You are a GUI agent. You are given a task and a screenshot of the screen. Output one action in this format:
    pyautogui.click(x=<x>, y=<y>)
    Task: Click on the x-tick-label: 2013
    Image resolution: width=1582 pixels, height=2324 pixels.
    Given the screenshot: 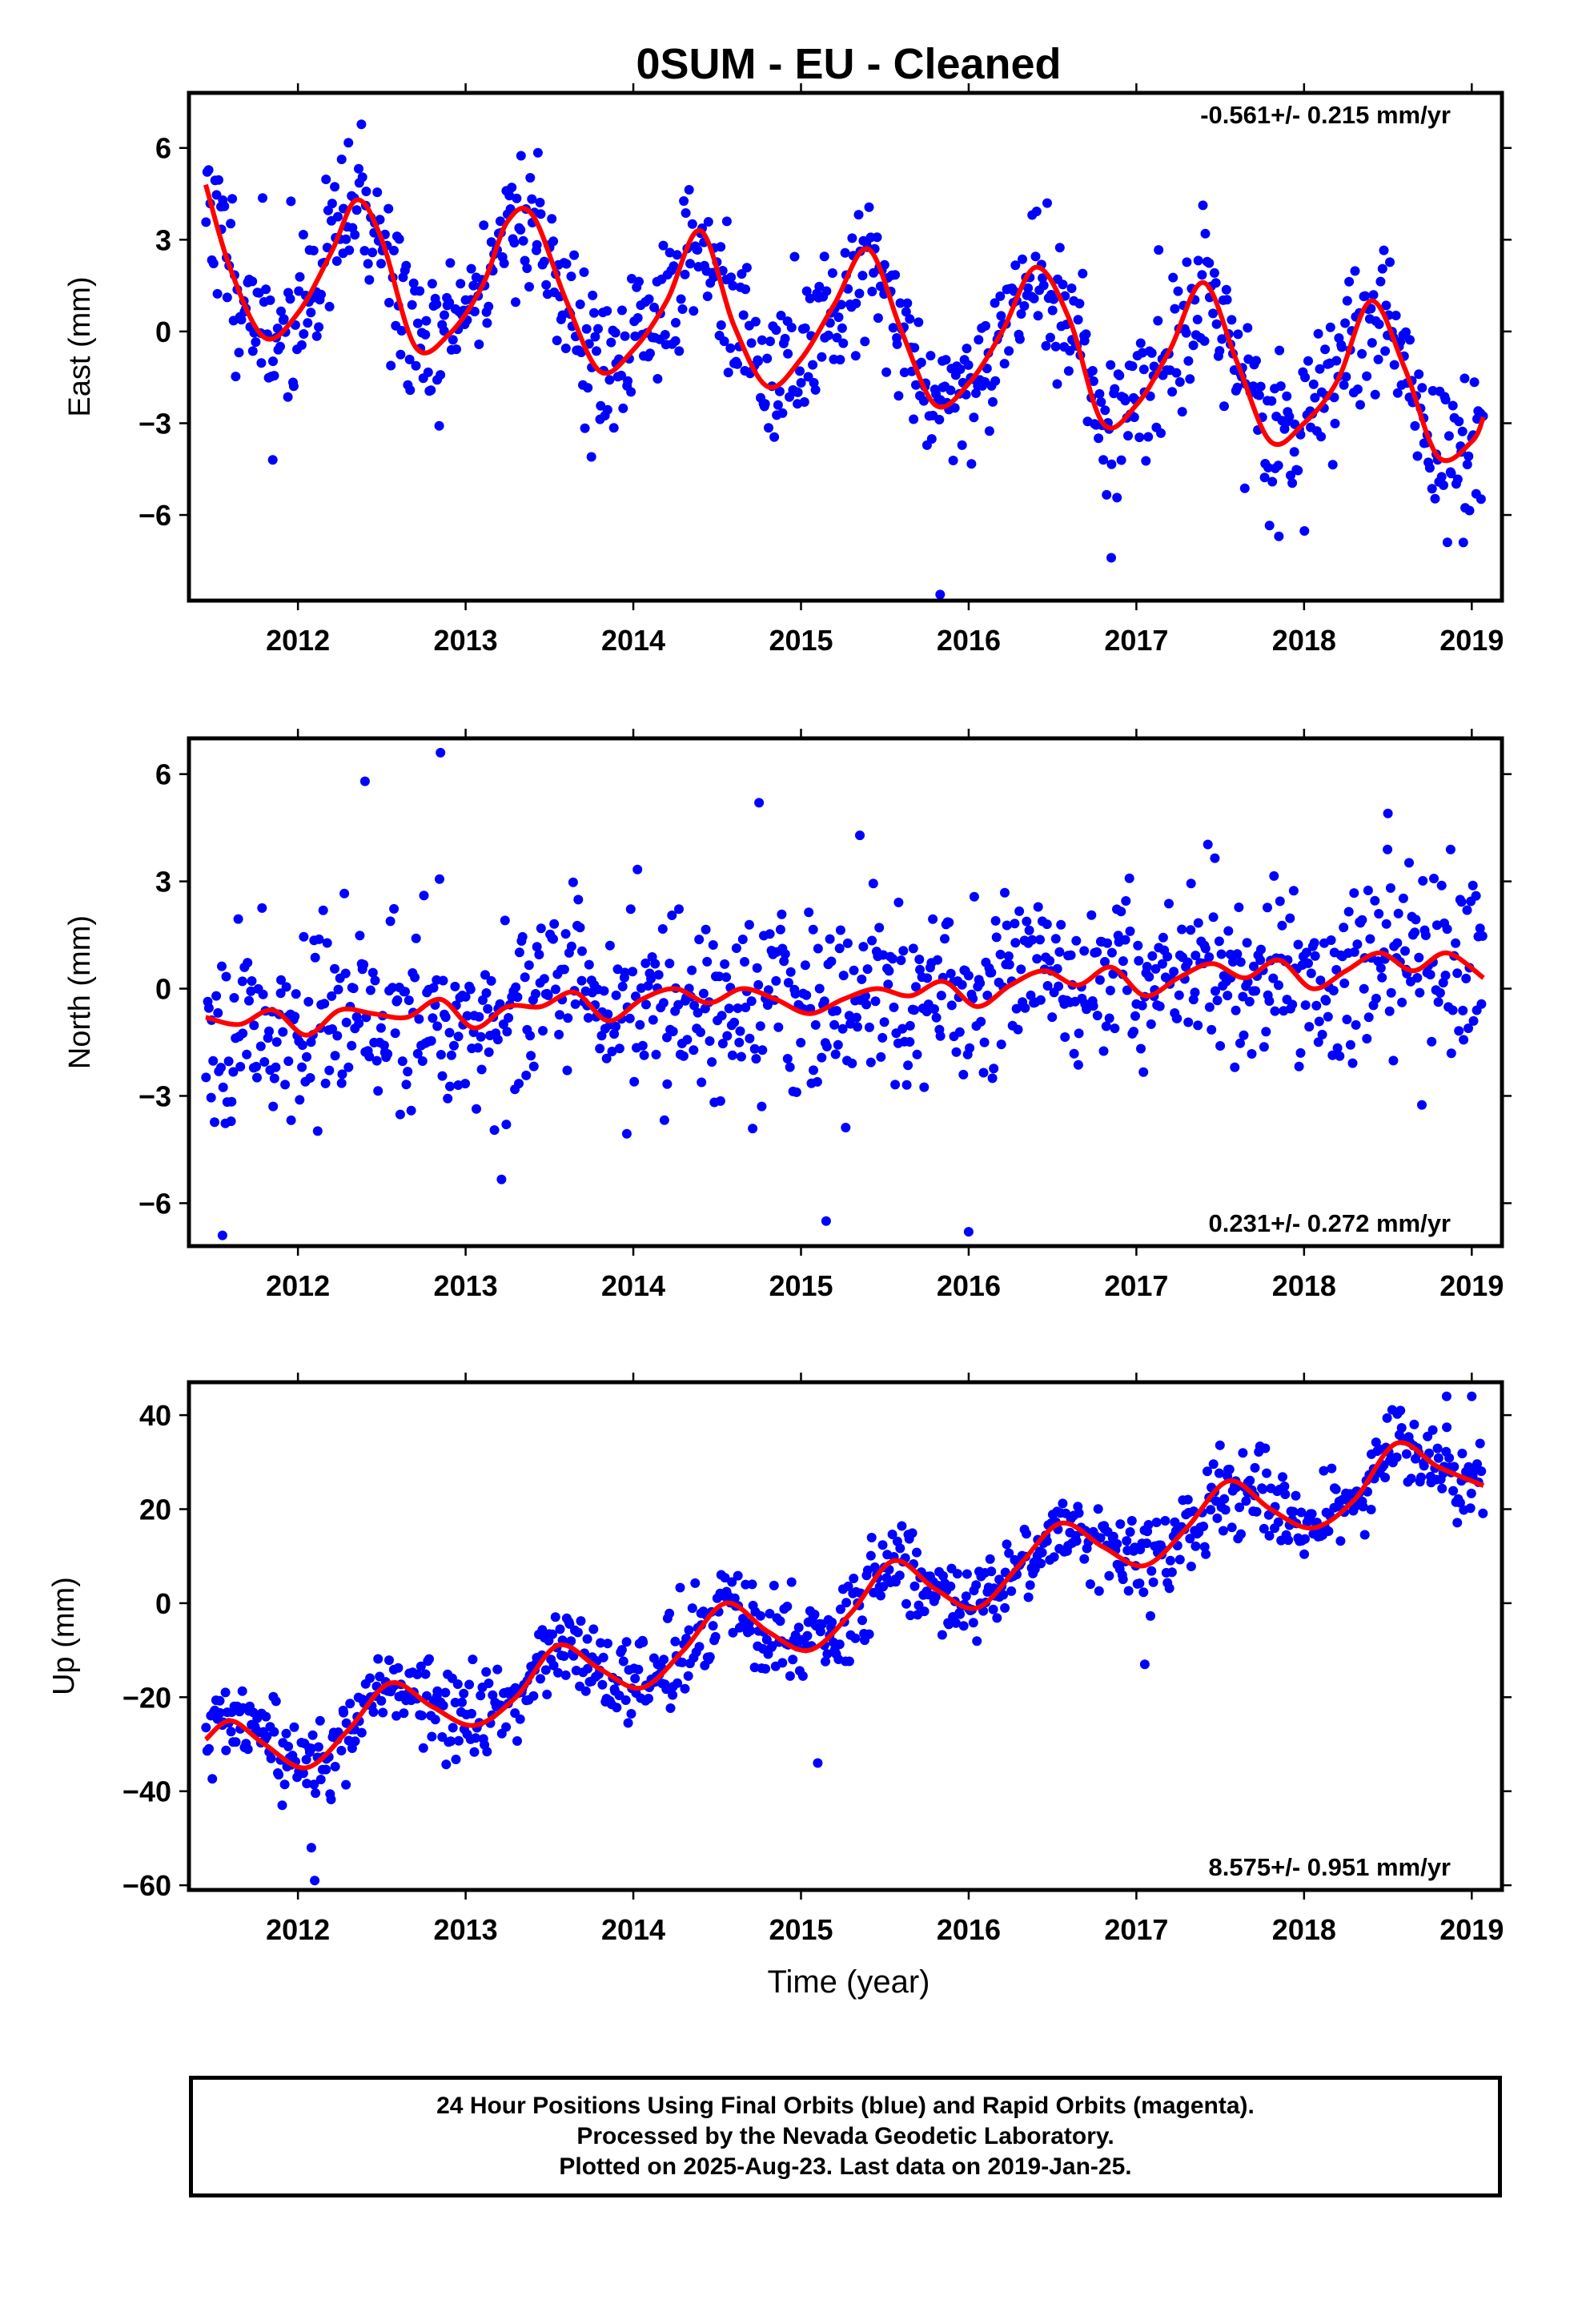 What is the action you would take?
    pyautogui.click(x=466, y=1285)
    